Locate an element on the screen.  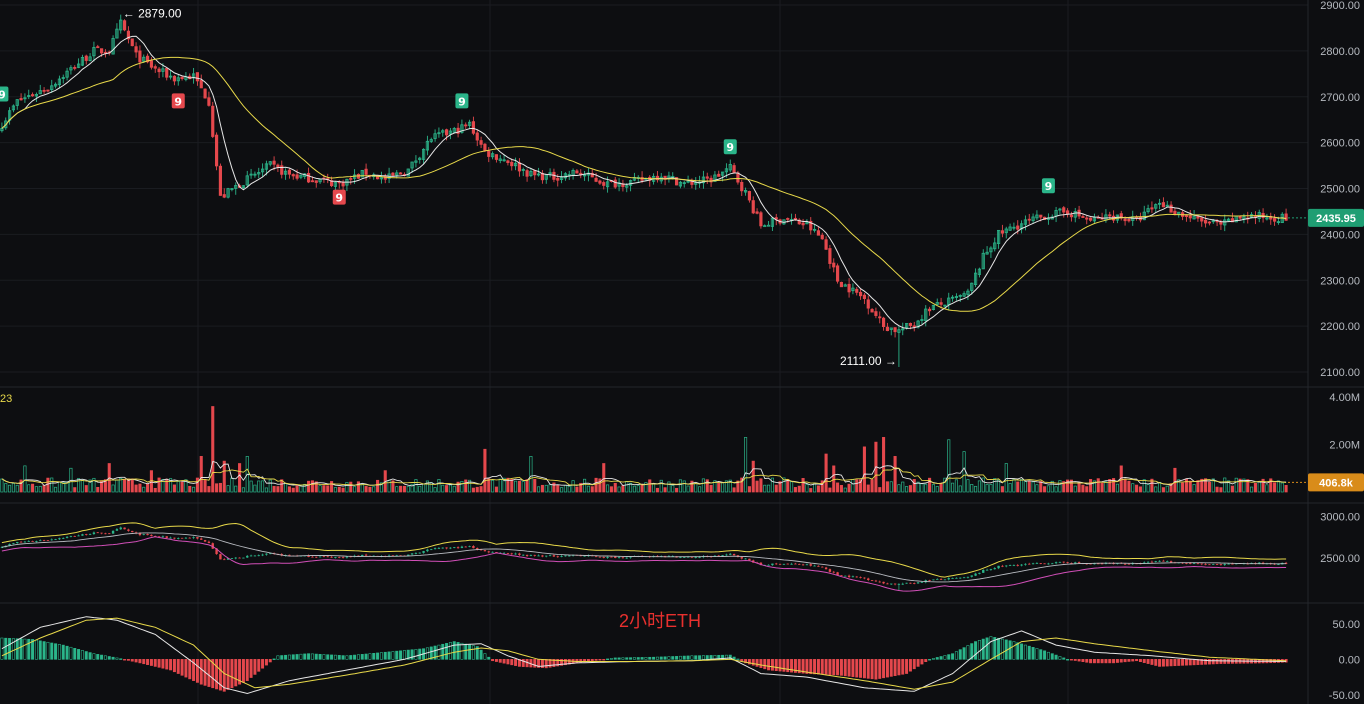
macd-dea-line is located at coordinates (644, 653).